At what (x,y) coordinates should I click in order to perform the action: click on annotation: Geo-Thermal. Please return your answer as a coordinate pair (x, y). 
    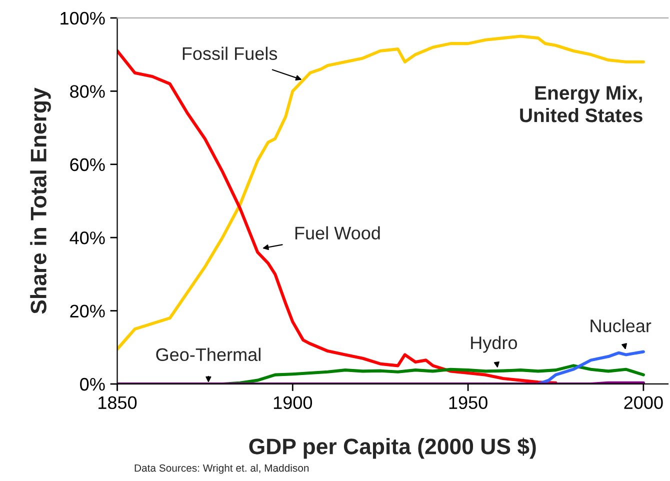
    Looking at the image, I should click on (208, 355).